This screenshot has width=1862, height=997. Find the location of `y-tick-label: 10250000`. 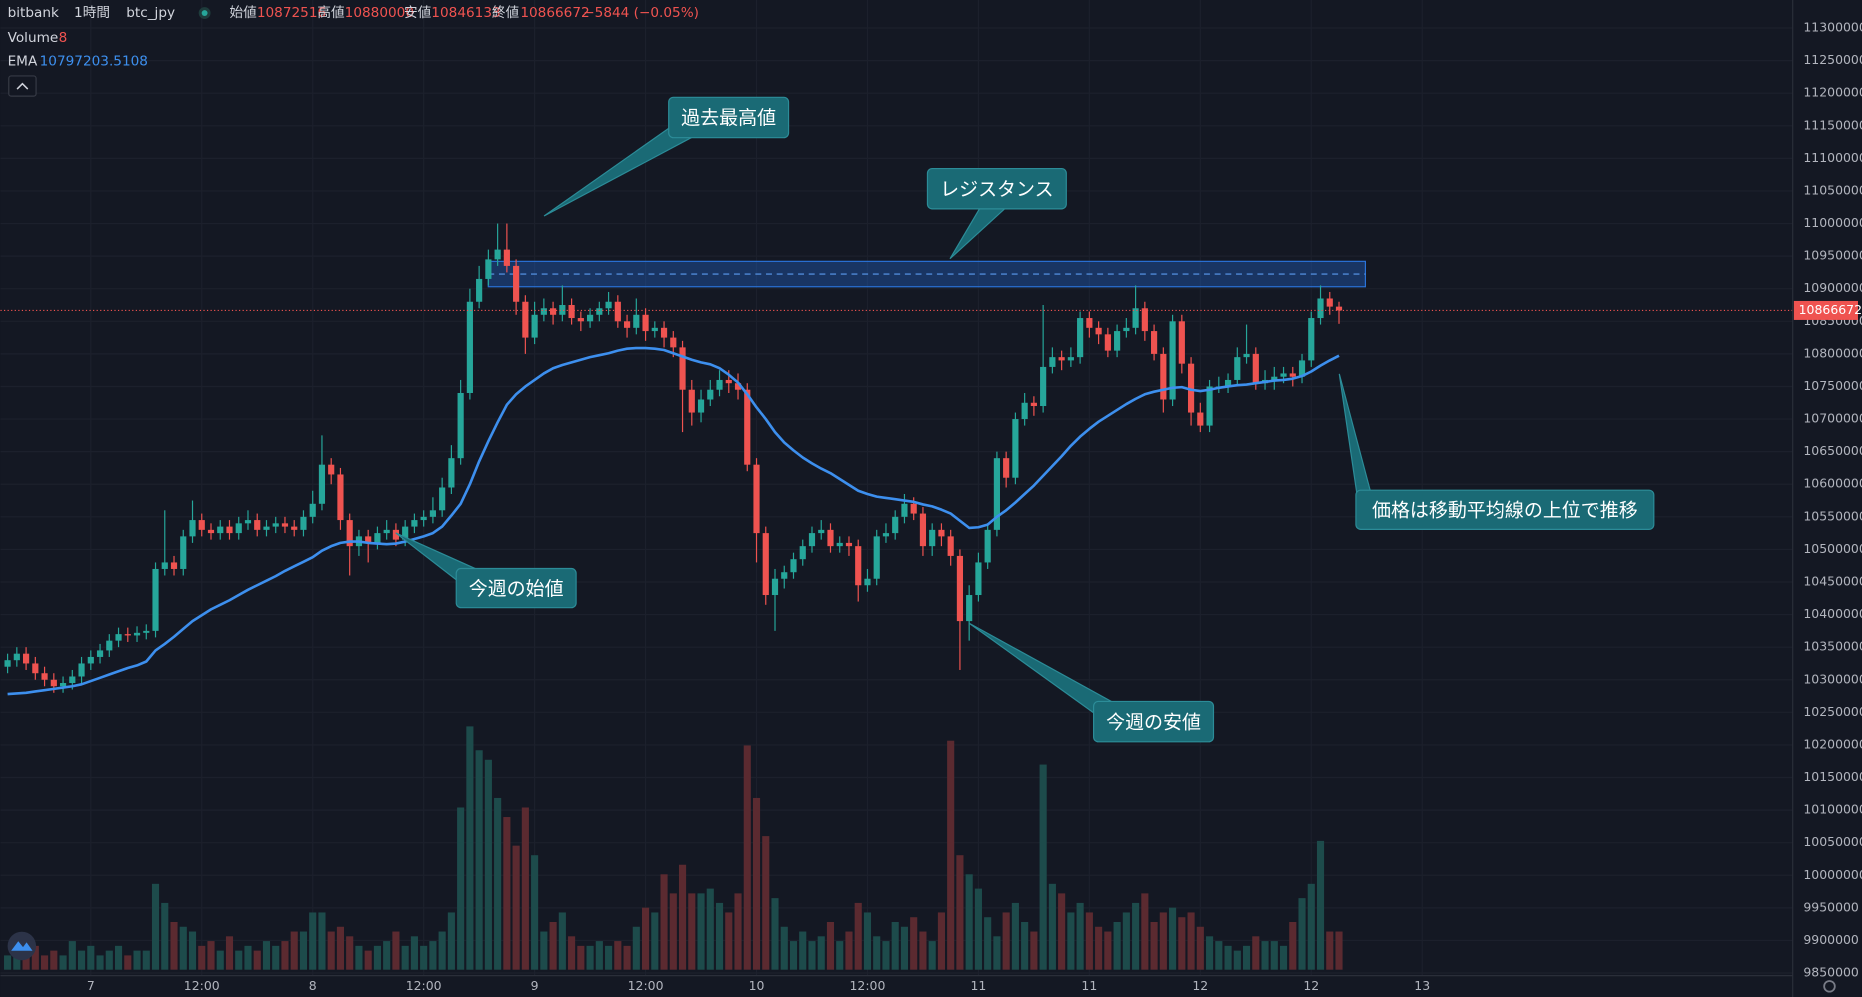

y-tick-label: 10250000 is located at coordinates (1832, 711).